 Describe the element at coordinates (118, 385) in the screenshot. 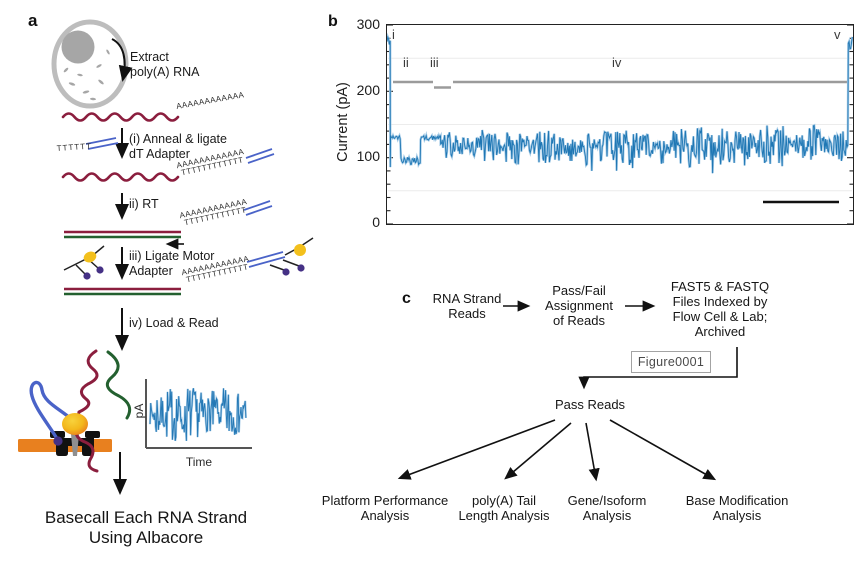

I see `green-strand` at that location.